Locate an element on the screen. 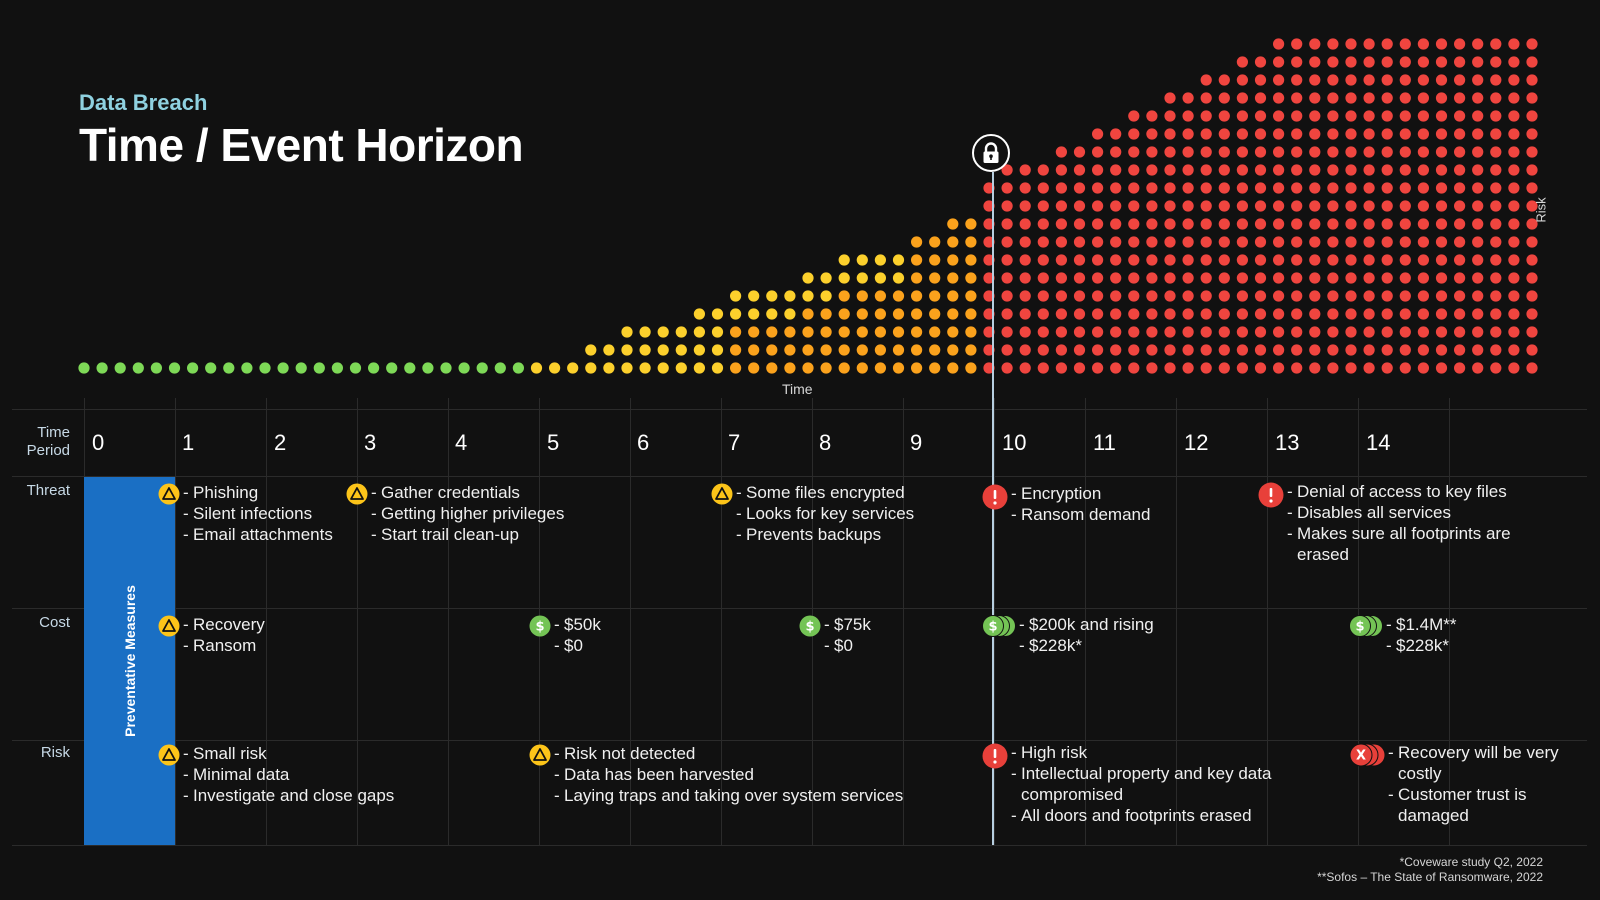  cost-list: $1.4M**$228k* is located at coordinates (1421, 635).